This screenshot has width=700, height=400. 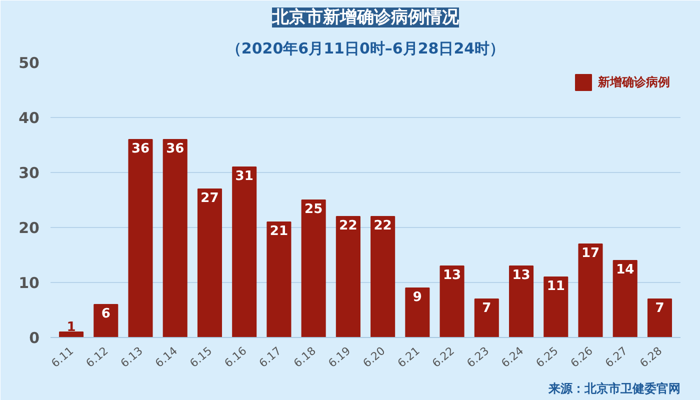 I want to click on data-label: 1, so click(x=71, y=327).